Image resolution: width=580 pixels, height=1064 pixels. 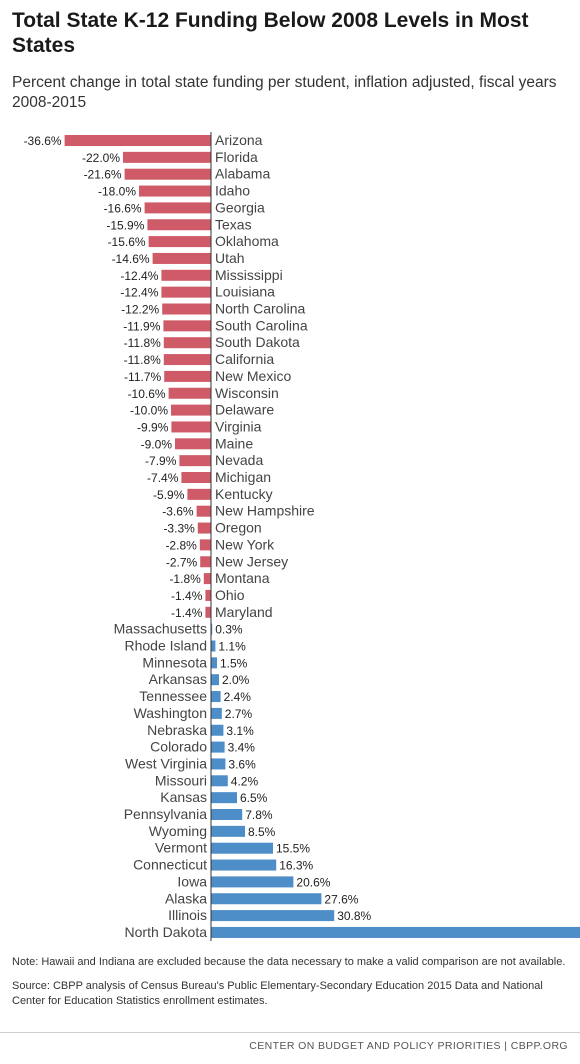 I want to click on category-label: Wisconsin, so click(x=247, y=393).